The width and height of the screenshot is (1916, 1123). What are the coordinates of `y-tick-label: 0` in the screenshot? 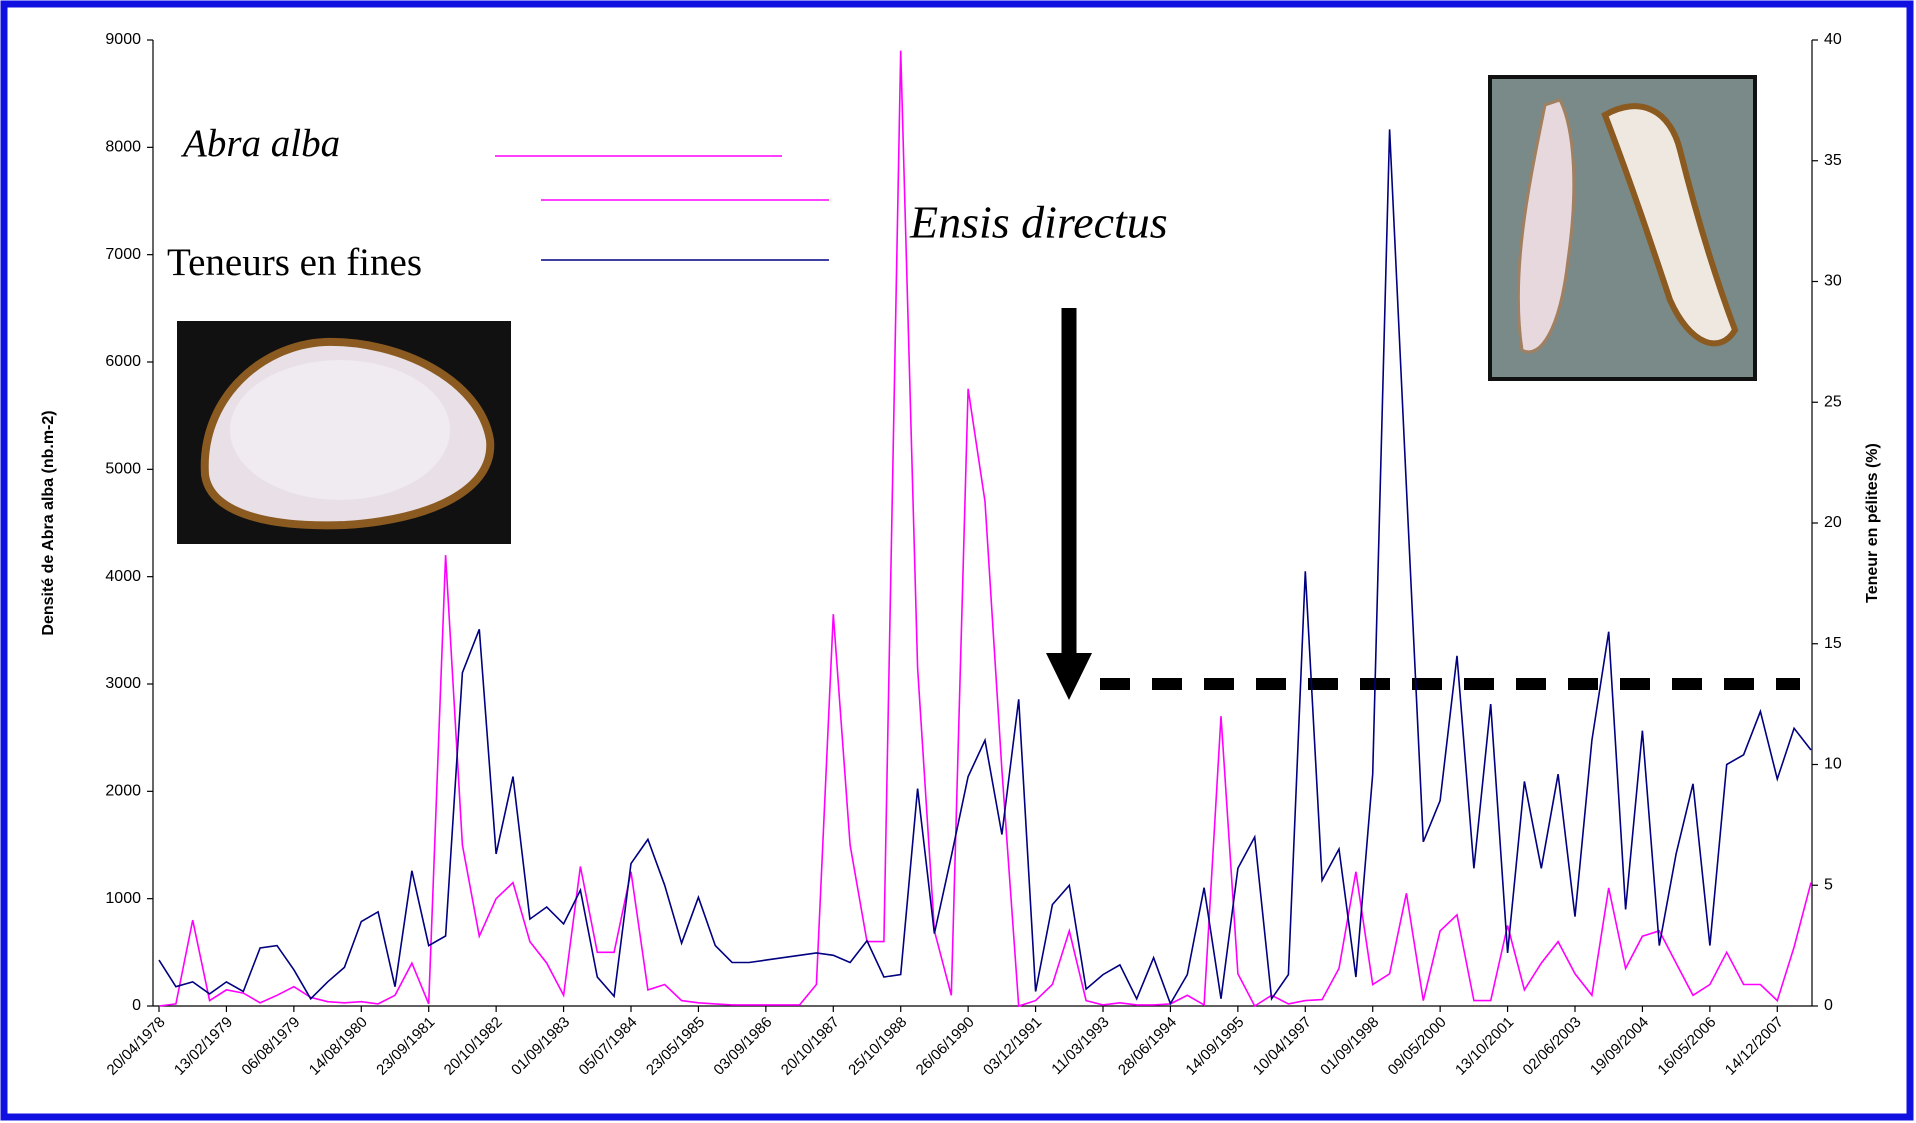 It's located at (136, 1005).